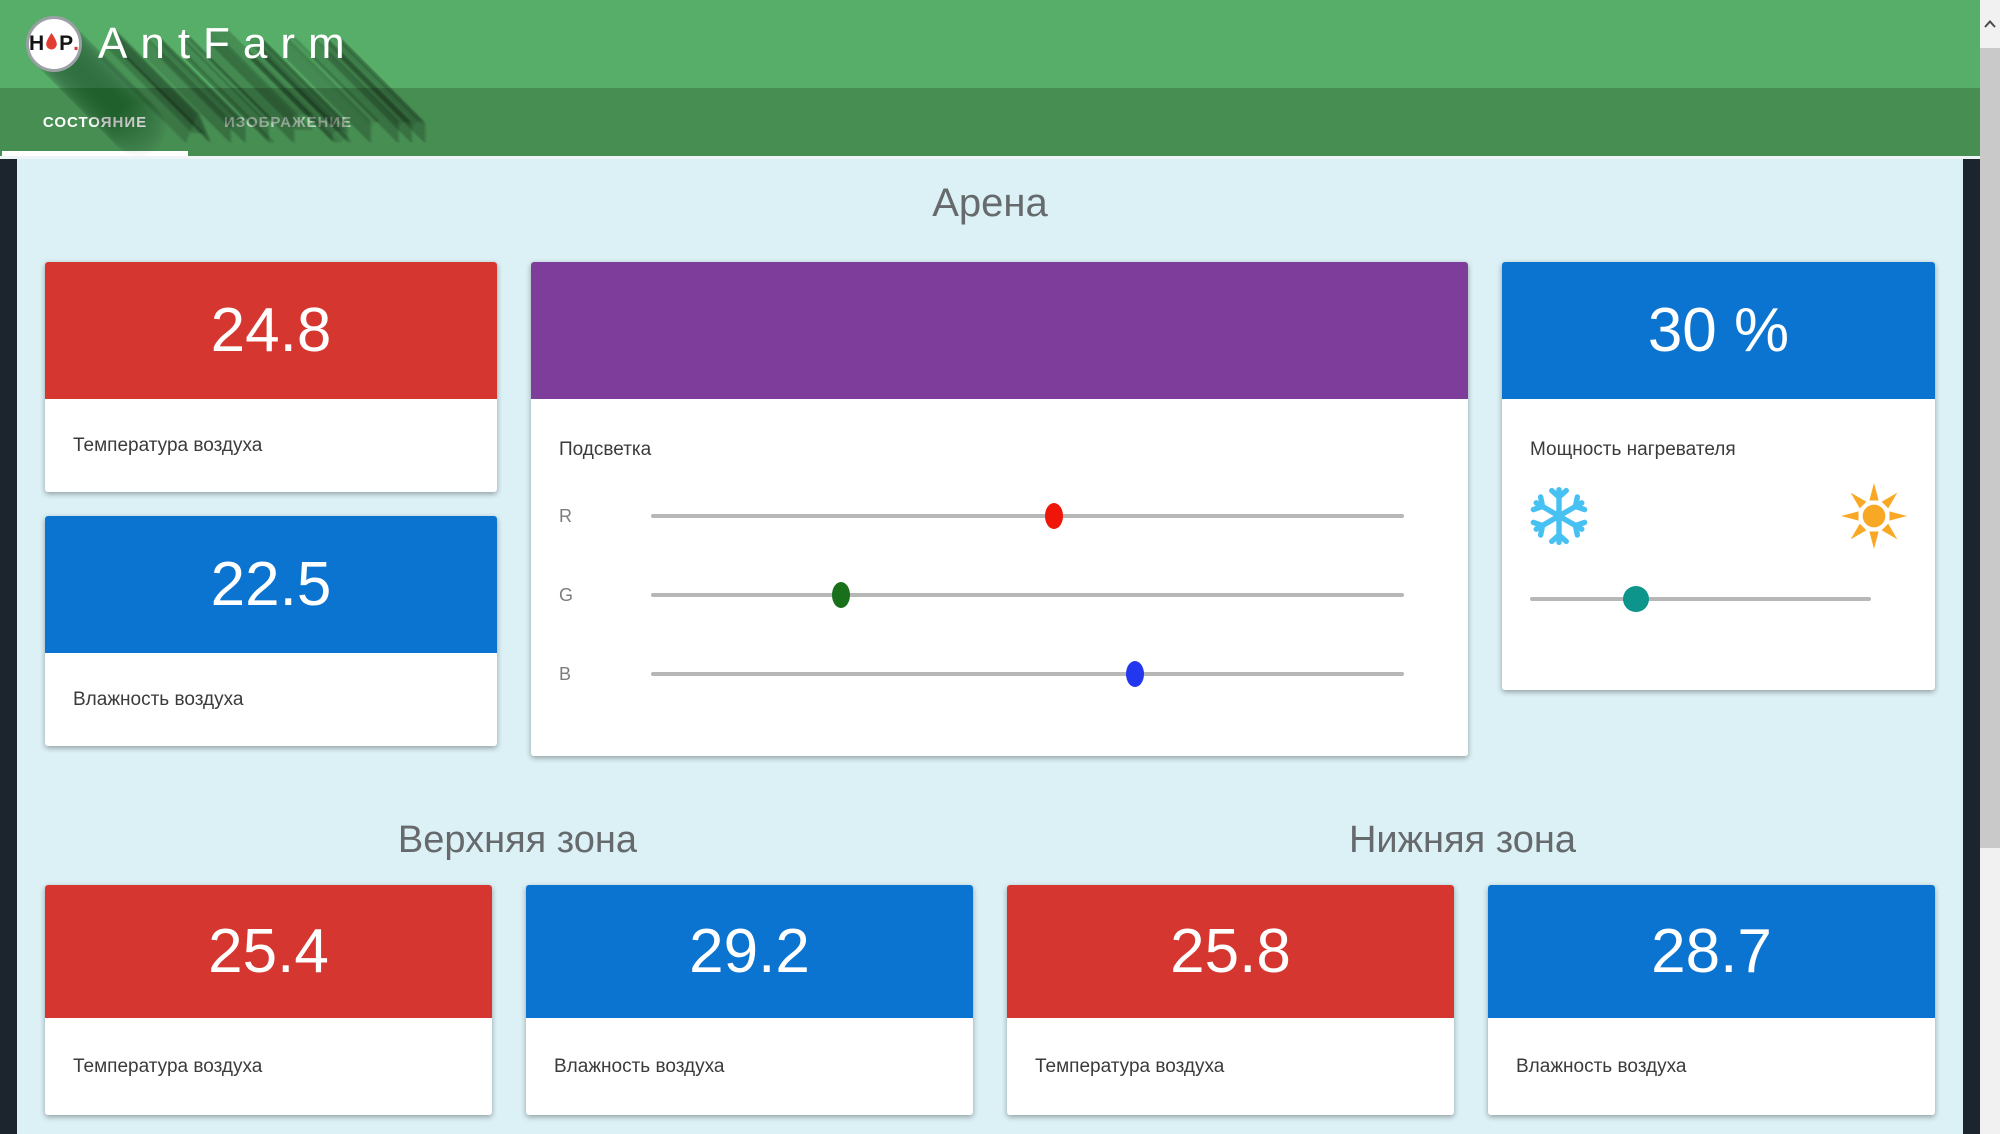  I want to click on arena-air-temperature-value: 24.8, so click(271, 330).